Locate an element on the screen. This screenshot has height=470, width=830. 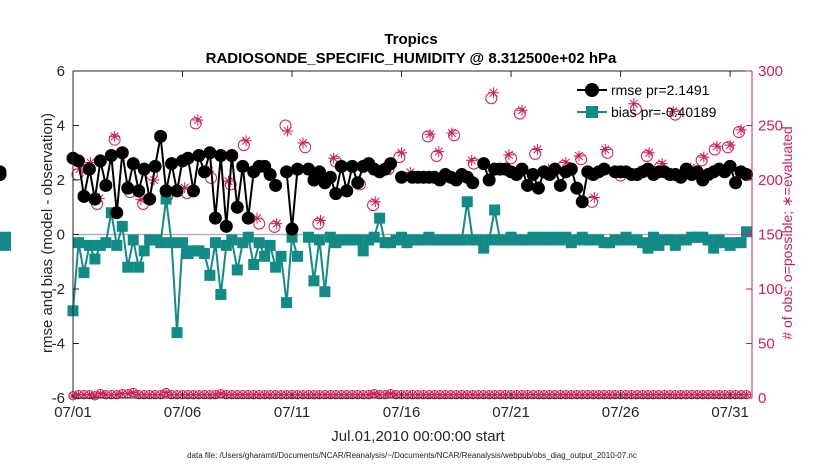
y-tick-label-left: -4 is located at coordinates (58, 344).